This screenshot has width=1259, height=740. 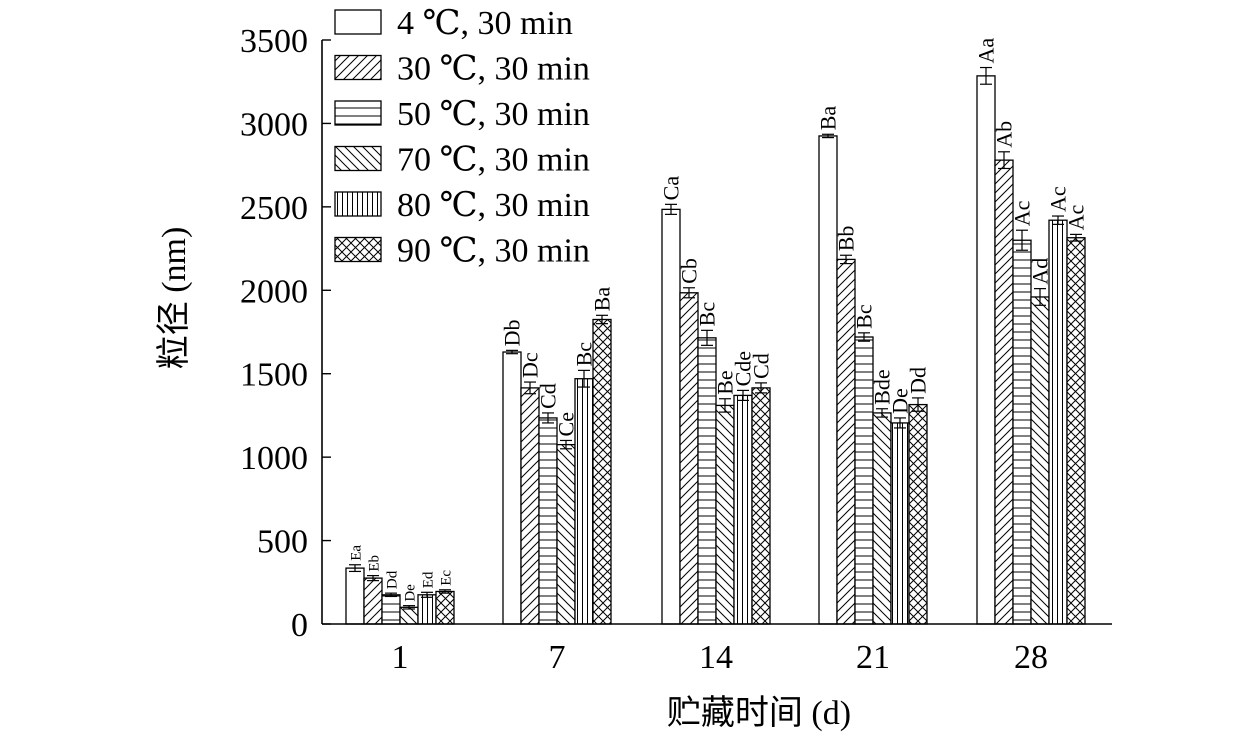 I want to click on legend-item: 50 ℃, 30 min, so click(x=462, y=114).